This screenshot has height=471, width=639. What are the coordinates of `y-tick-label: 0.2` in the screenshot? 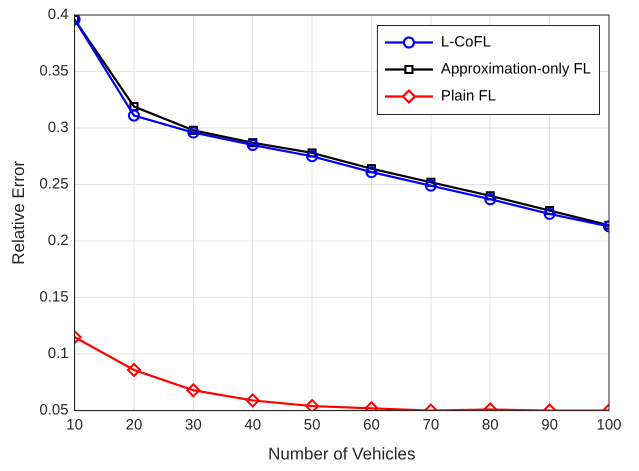 It's located at (58, 241).